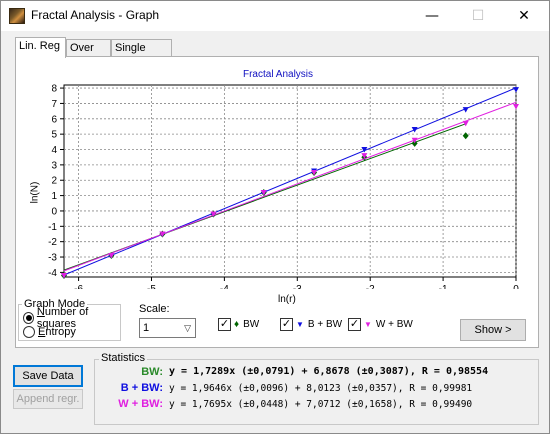  I want to click on y-tick-label: 7, so click(54, 104).